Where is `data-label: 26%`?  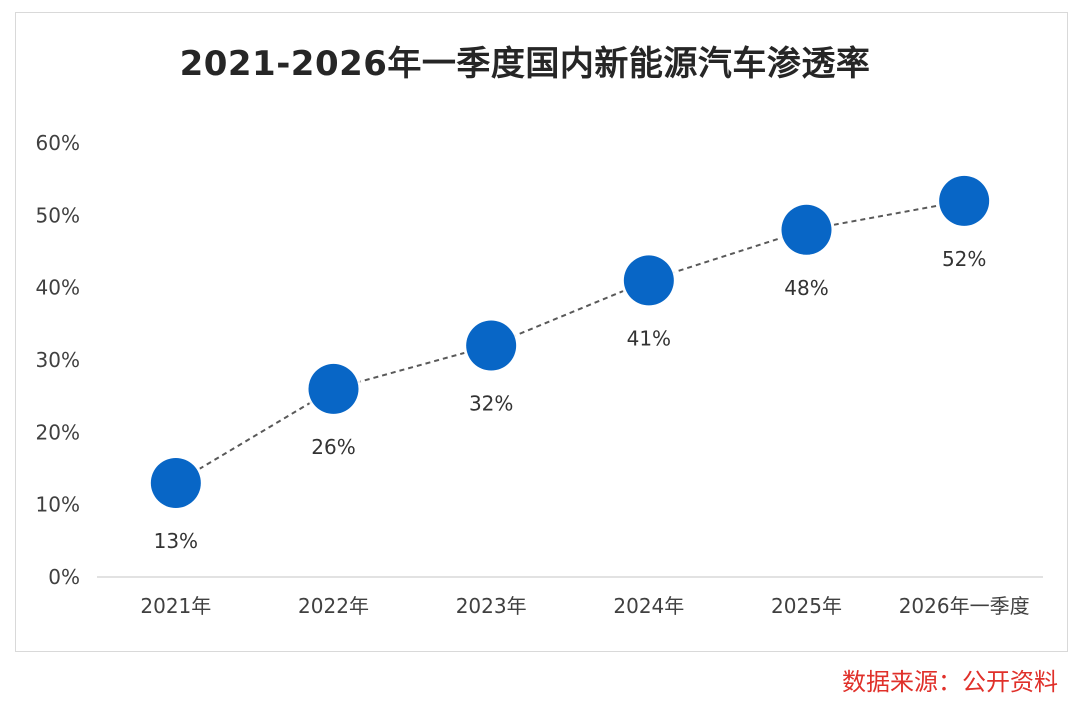 data-label: 26% is located at coordinates (333, 447).